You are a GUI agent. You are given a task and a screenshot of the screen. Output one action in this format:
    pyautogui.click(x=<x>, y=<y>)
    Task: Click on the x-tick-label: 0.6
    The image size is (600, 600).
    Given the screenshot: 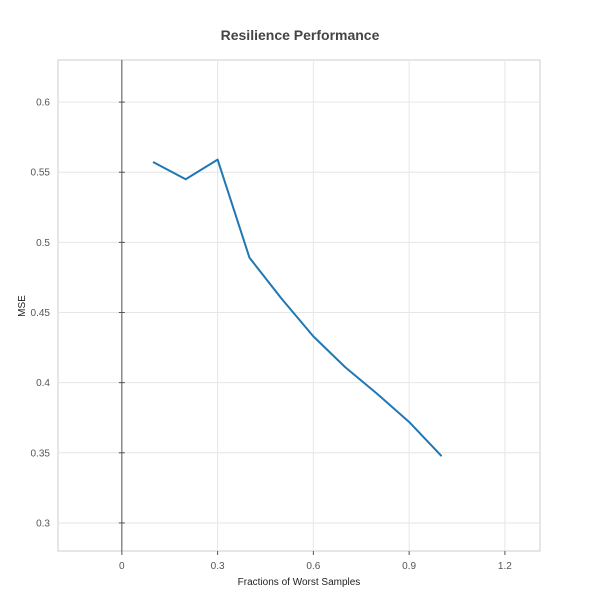 What is the action you would take?
    pyautogui.click(x=313, y=566)
    